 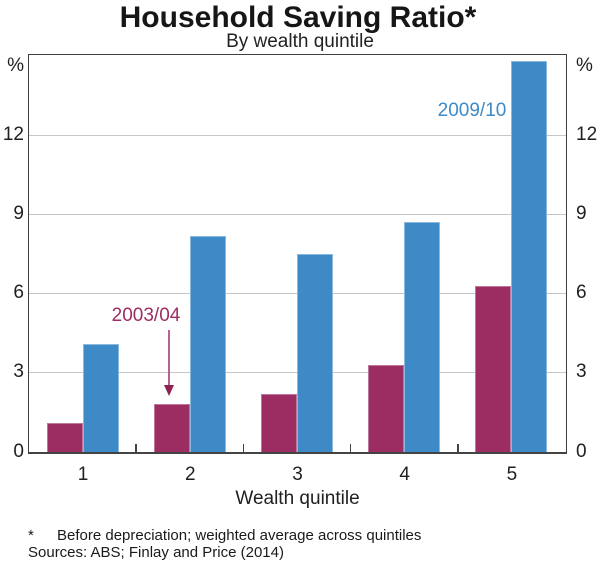 What do you see at coordinates (18, 293) in the screenshot?
I see `y-label-left-6: 6` at bounding box center [18, 293].